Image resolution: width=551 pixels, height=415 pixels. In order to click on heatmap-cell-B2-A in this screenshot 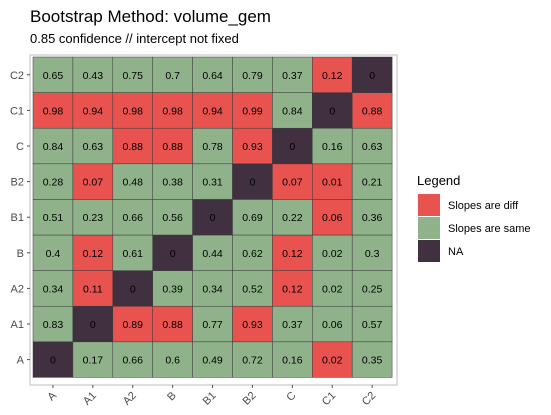, I will do `click(53, 181)`.